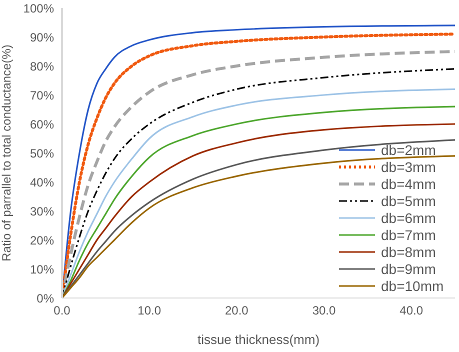  I want to click on y-axis-title: Ratio of parrallel to total conductance(%), so click(7, 153).